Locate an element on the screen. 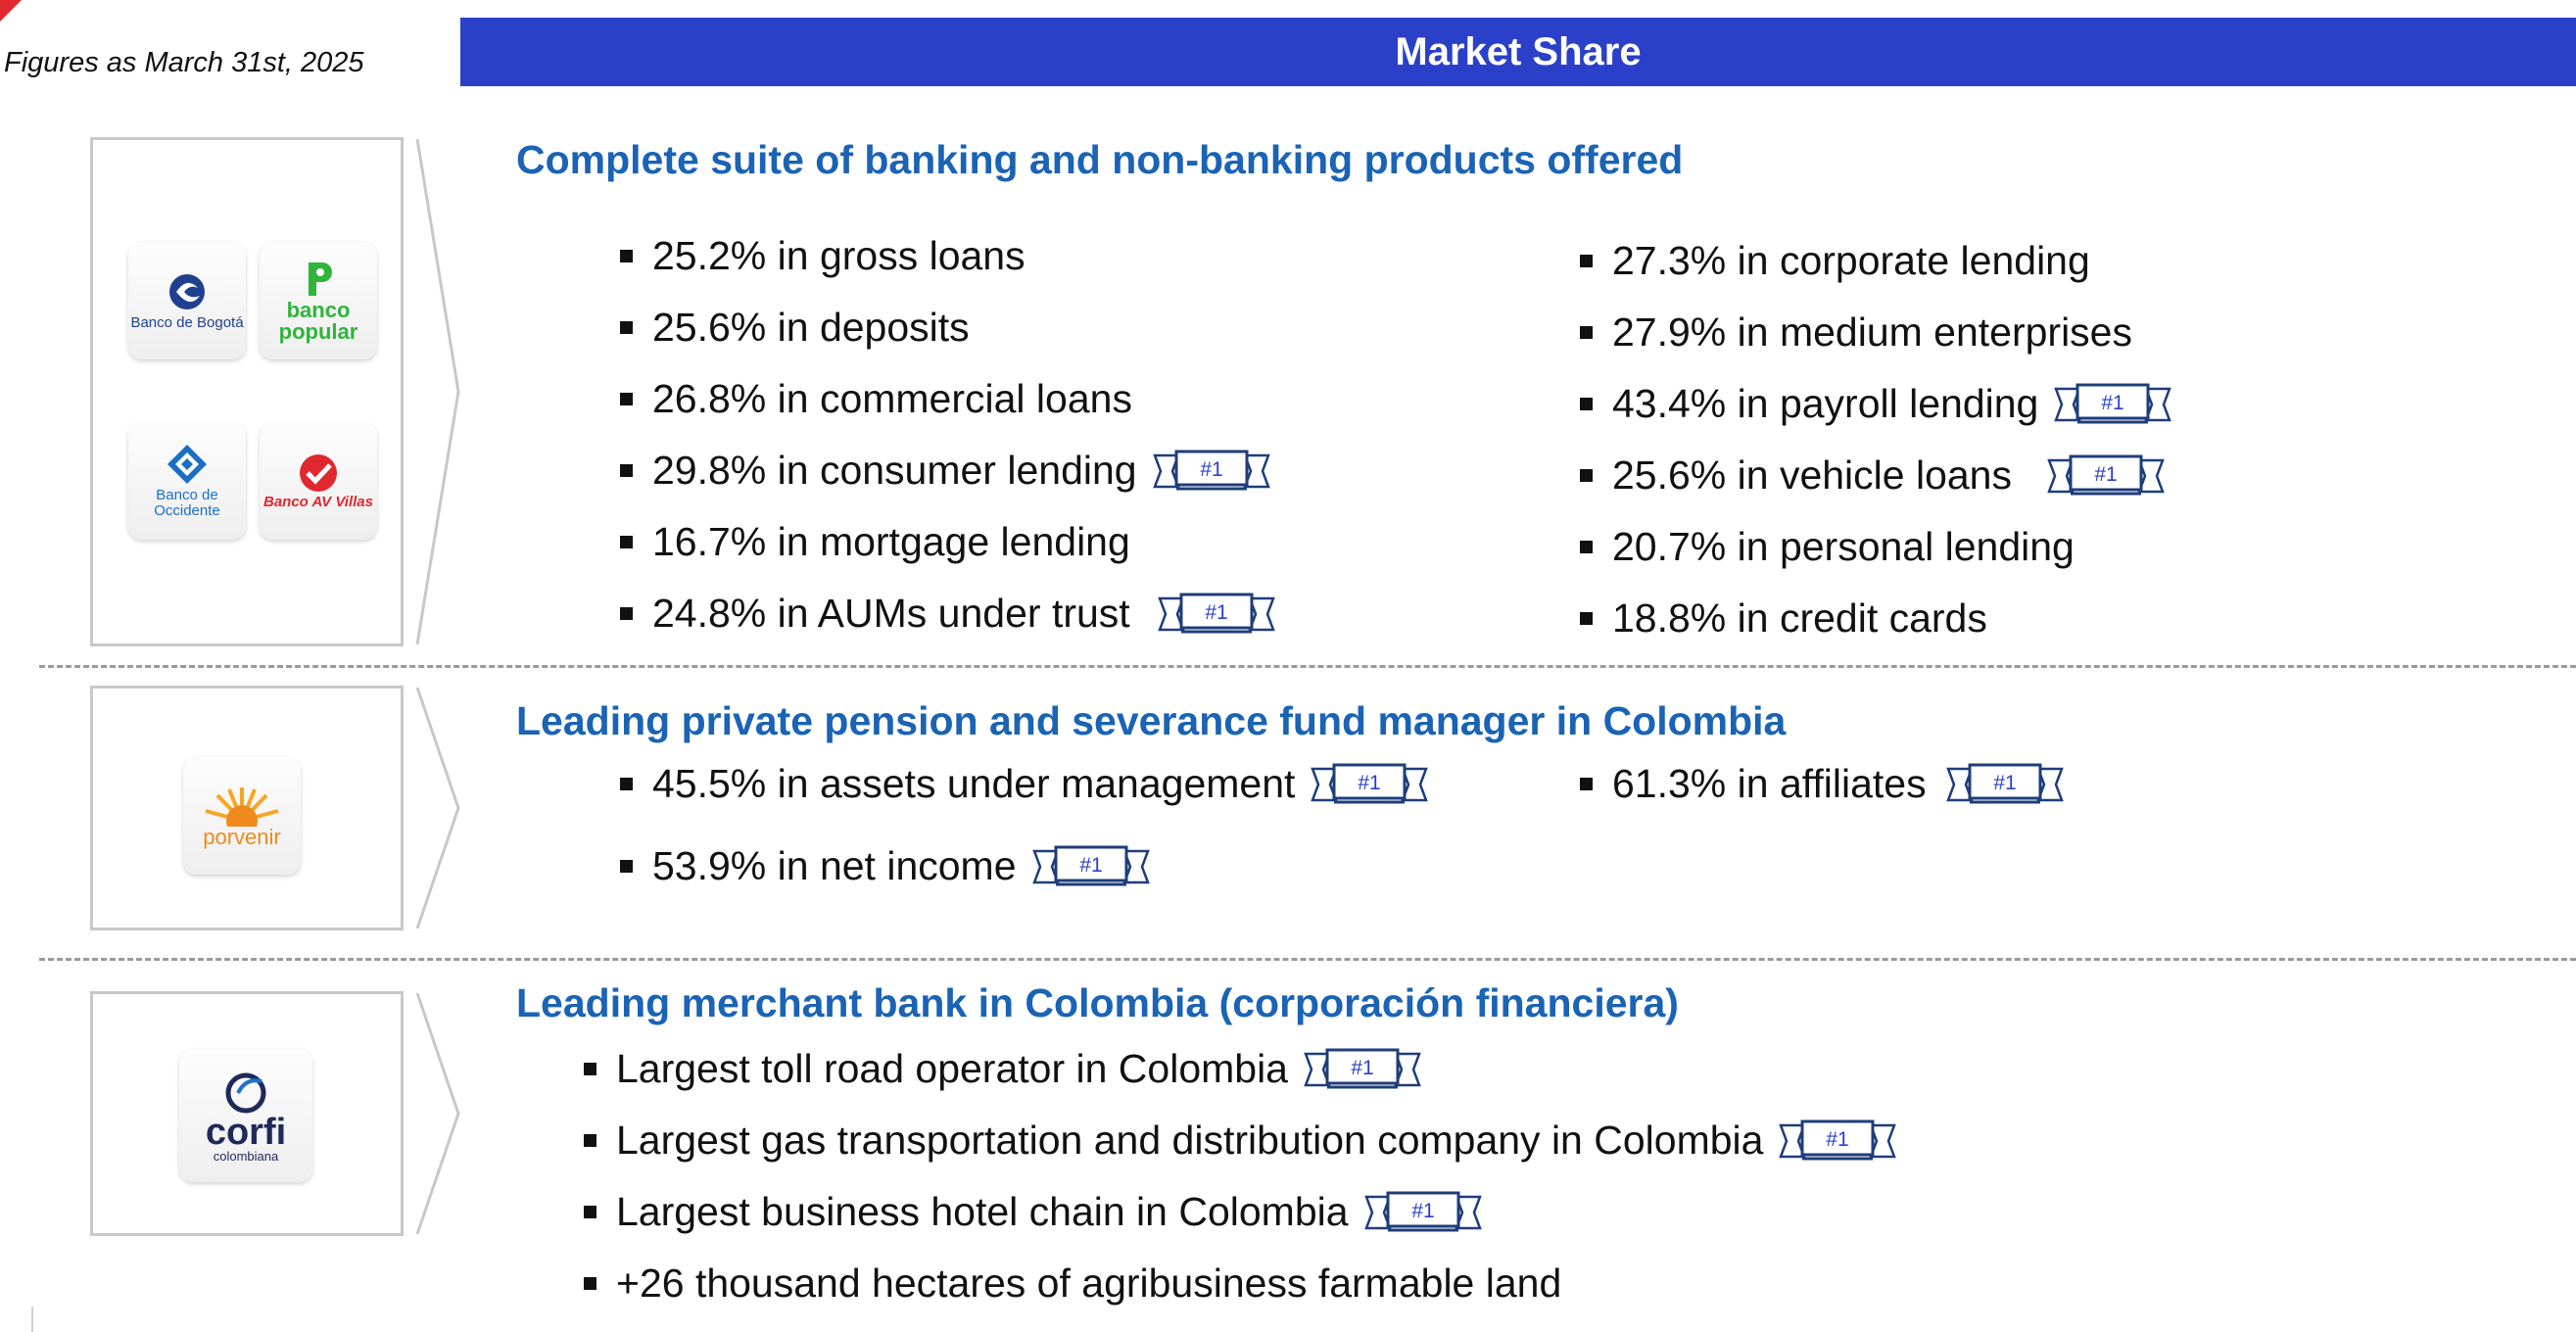  footer-mark is located at coordinates (32, 1320).